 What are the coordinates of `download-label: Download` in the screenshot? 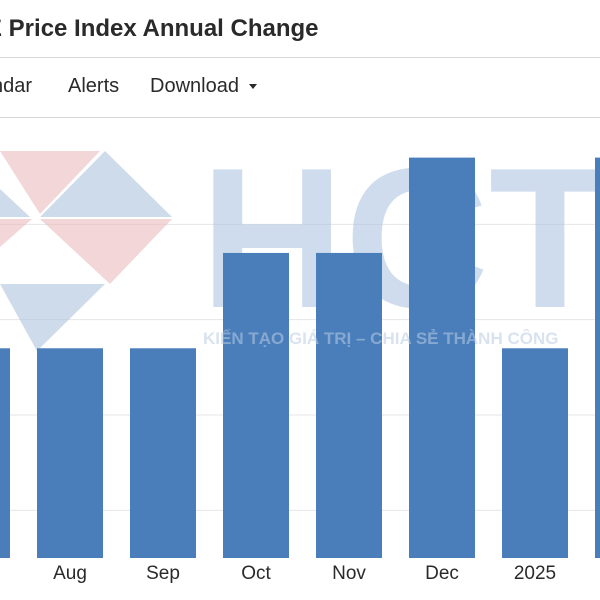 It's located at (194, 86).